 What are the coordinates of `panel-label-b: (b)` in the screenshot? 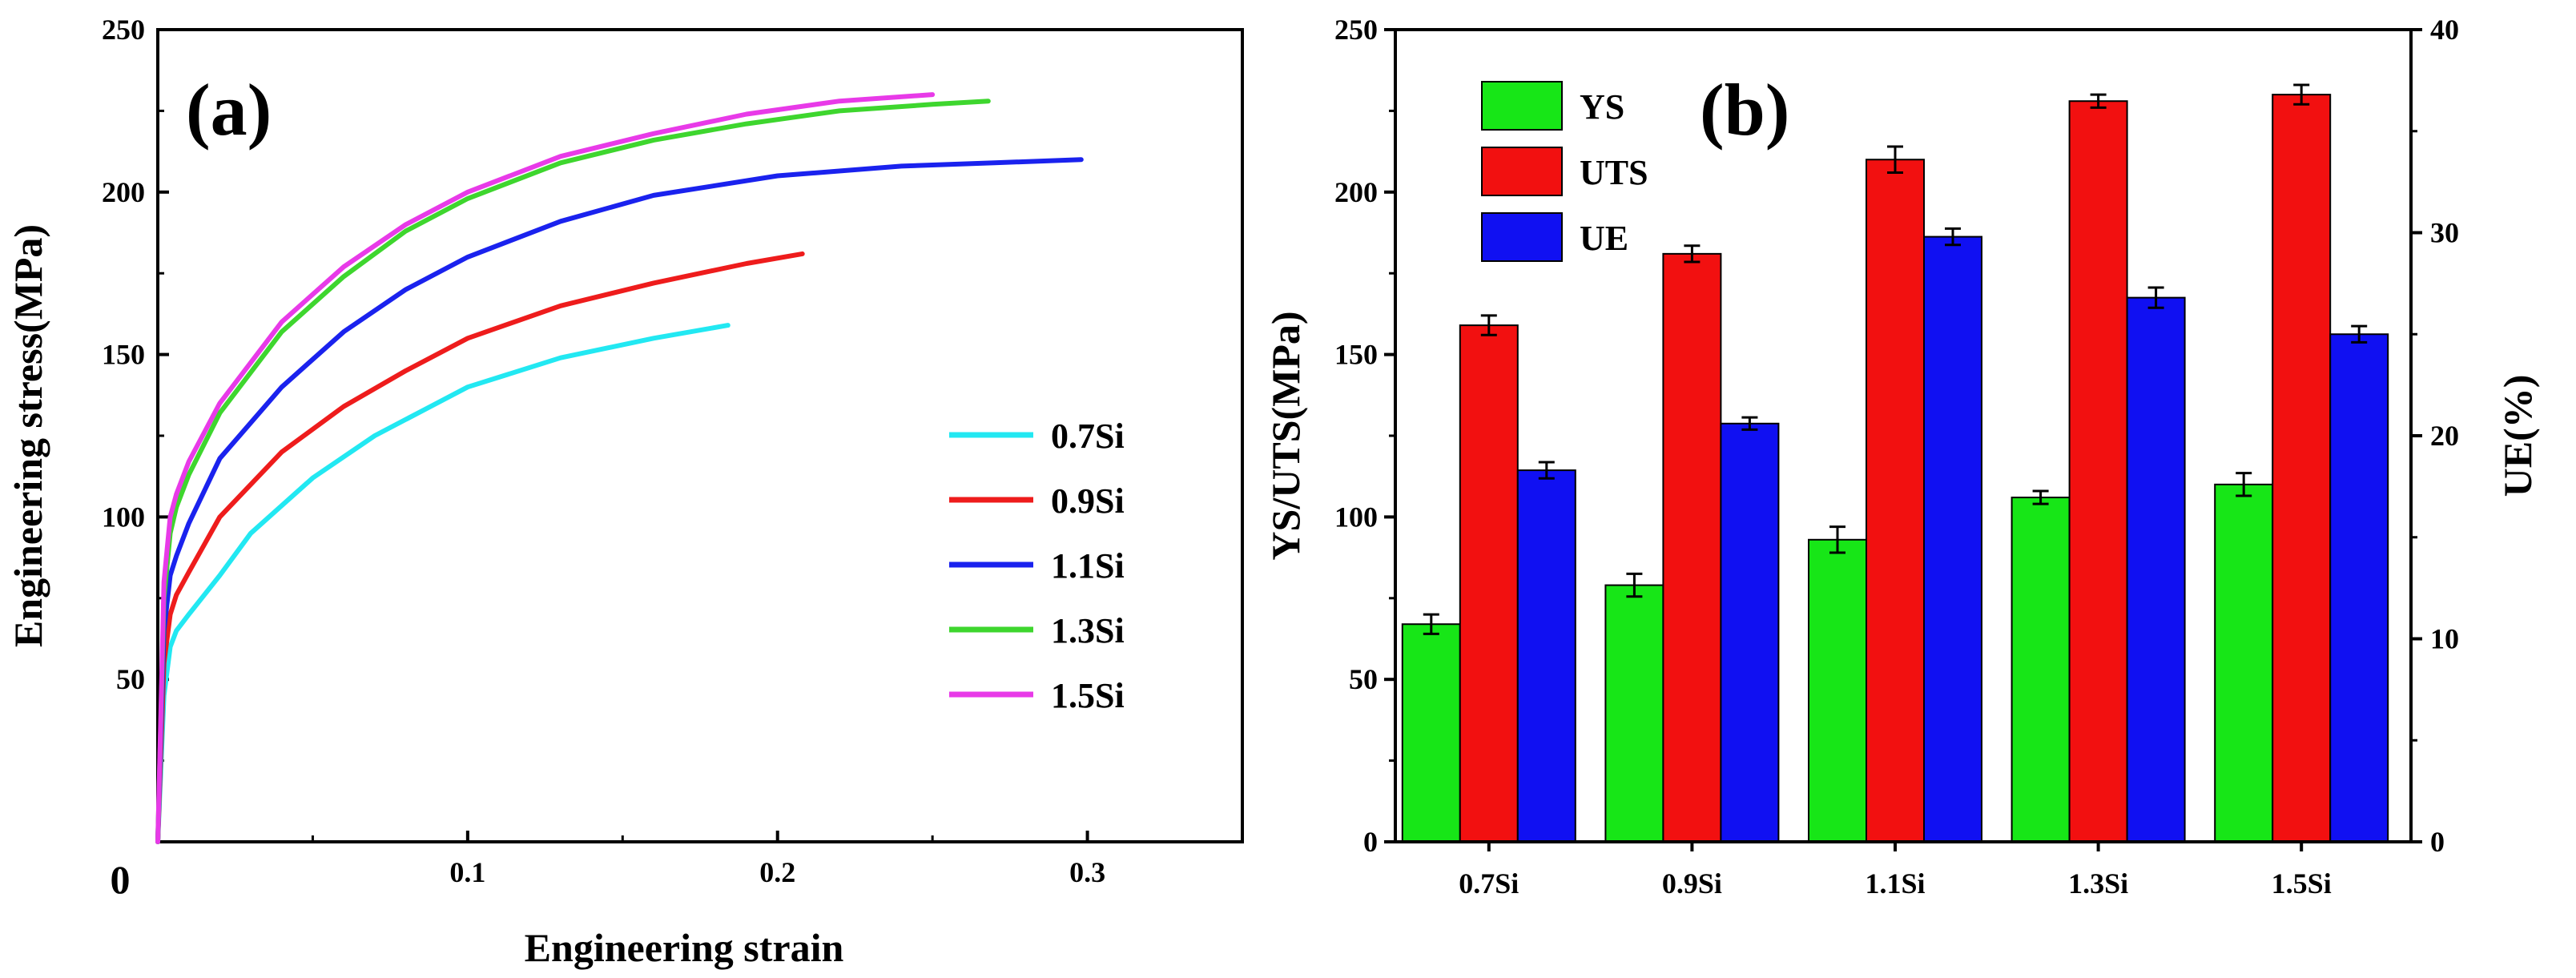 It's located at (1745, 110).